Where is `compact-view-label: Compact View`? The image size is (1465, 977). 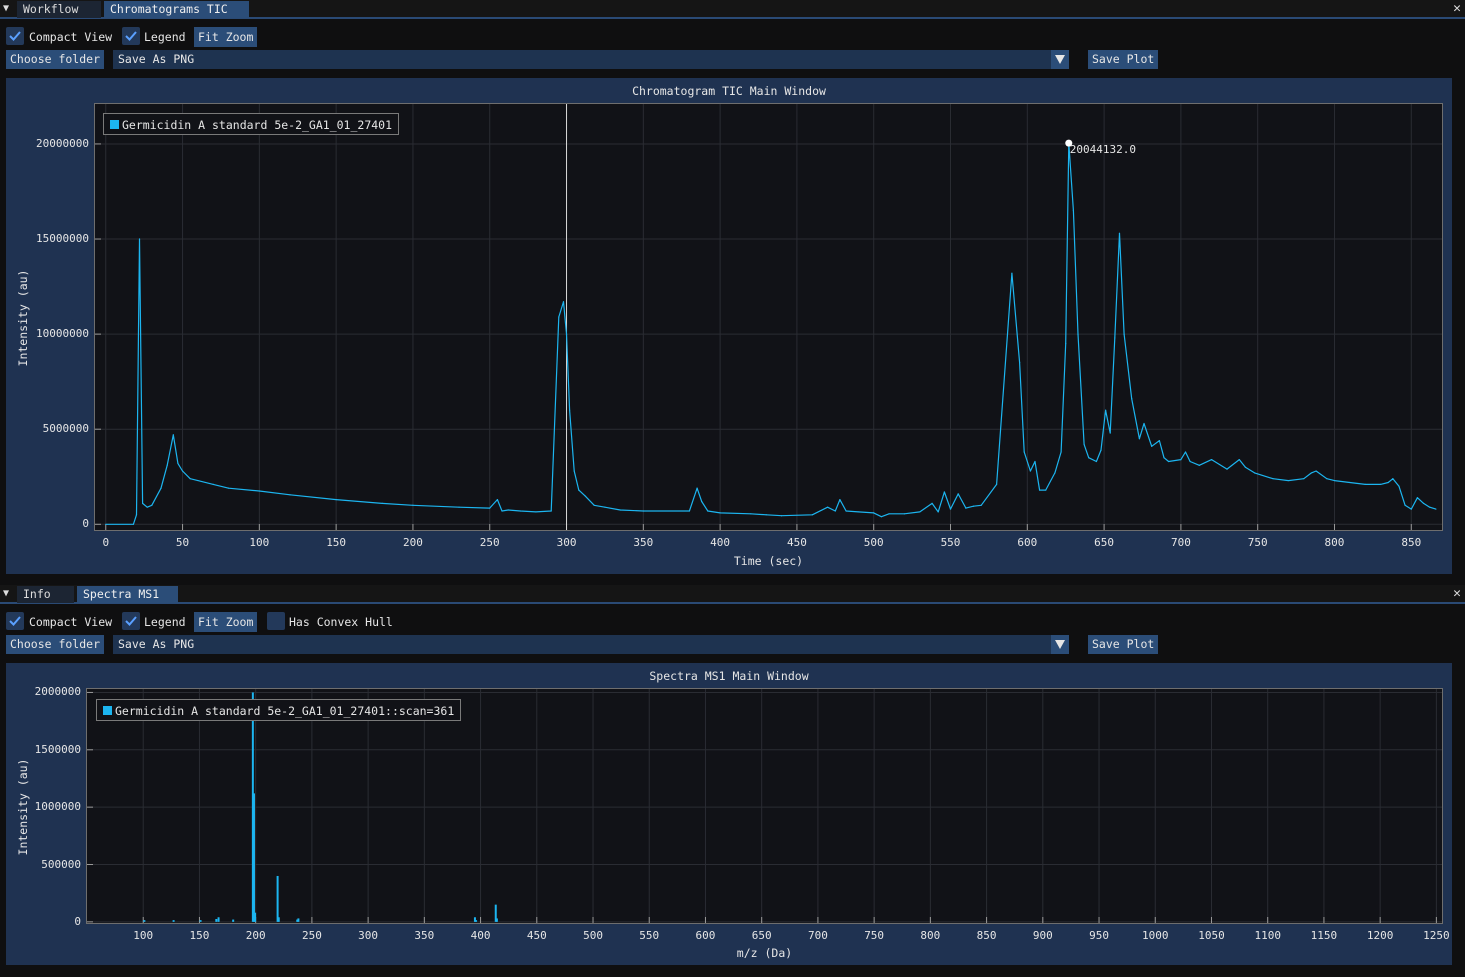 compact-view-label: Compact View is located at coordinates (71, 622).